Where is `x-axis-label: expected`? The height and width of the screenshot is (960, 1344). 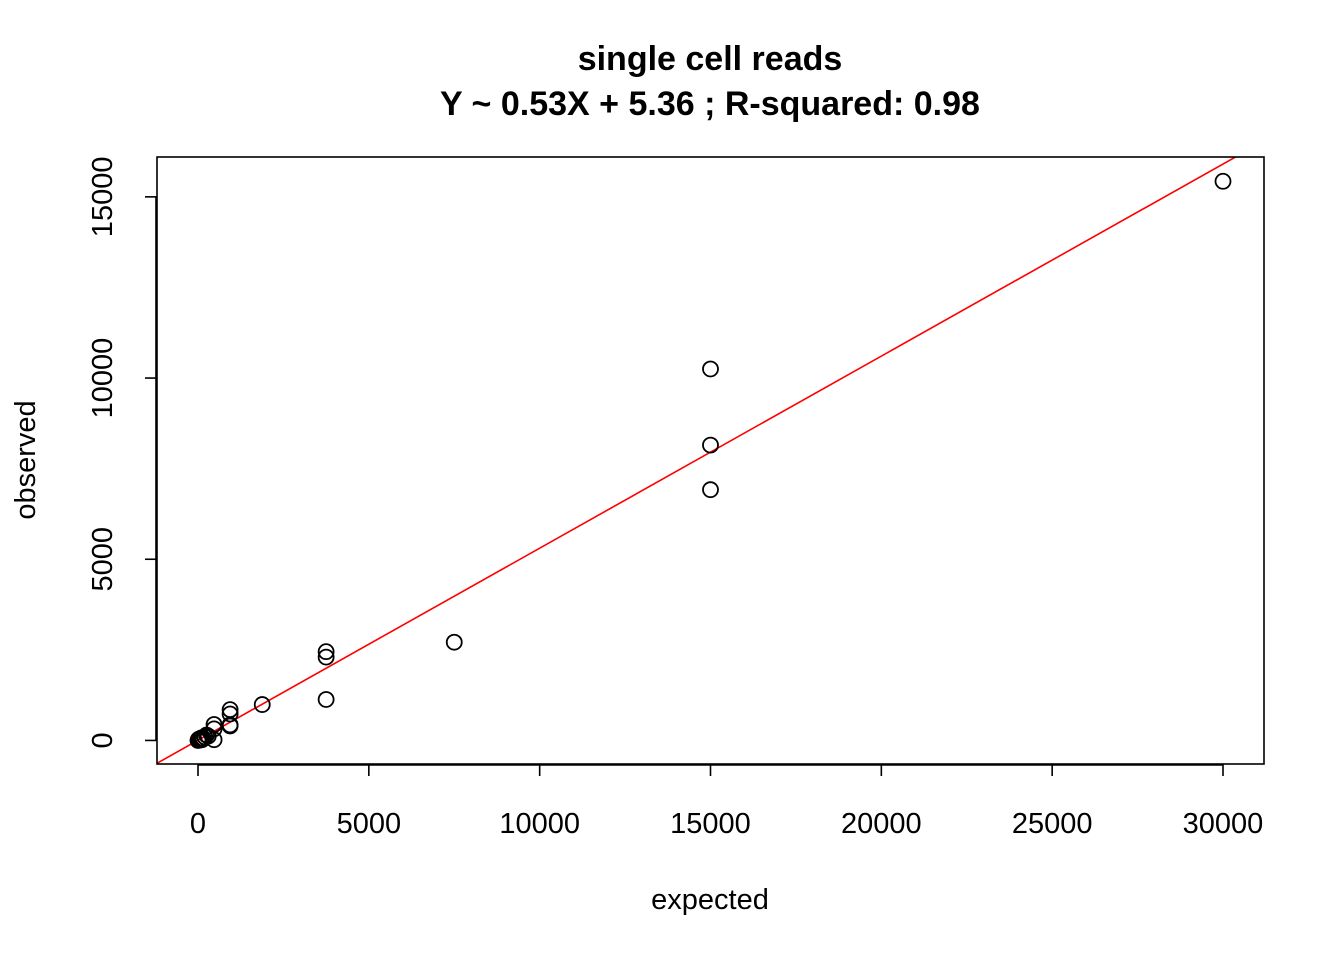 x-axis-label: expected is located at coordinates (710, 900).